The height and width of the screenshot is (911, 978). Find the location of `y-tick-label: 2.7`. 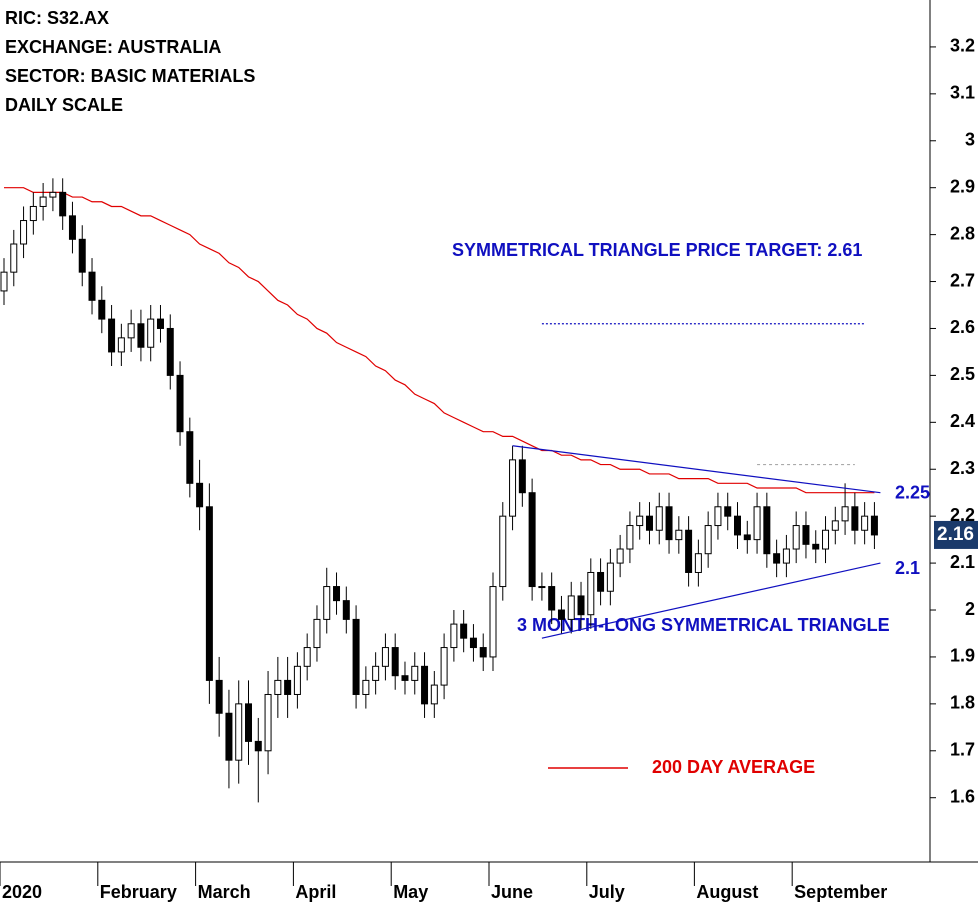

y-tick-label: 2.7 is located at coordinates (962, 280).